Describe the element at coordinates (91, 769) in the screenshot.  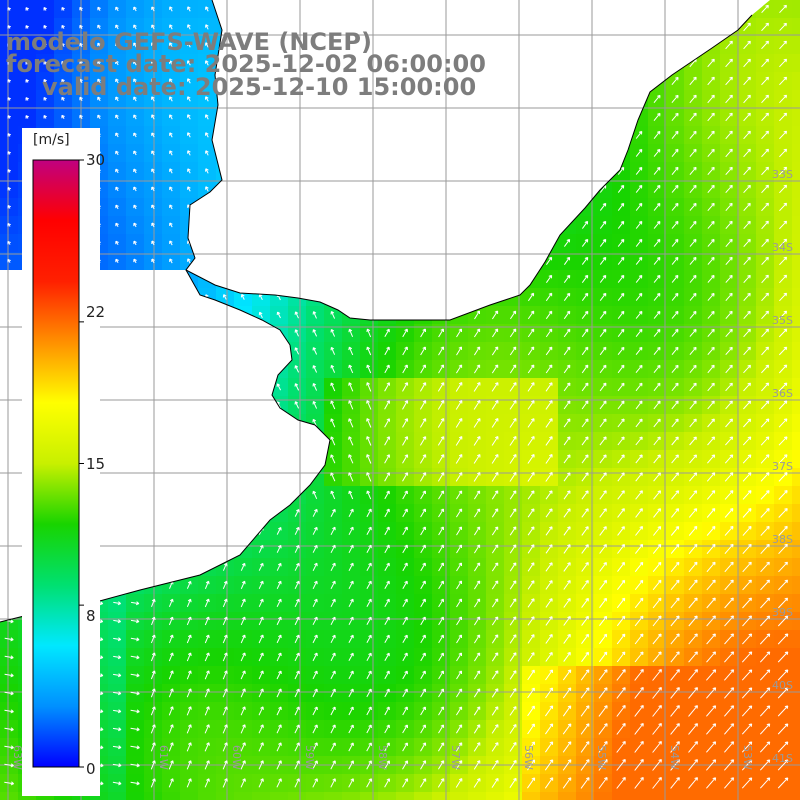
I see `colorbar-tick-0: 0` at that location.